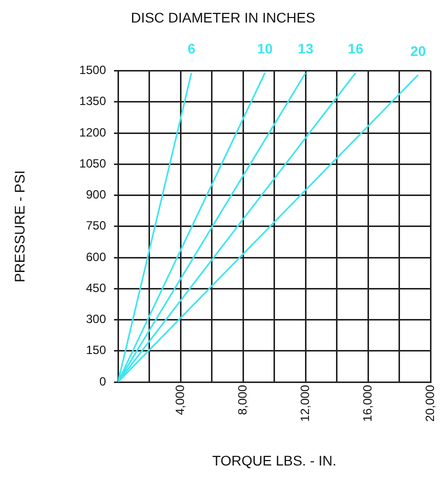  I want to click on y-tick-label: 1200, so click(92, 132).